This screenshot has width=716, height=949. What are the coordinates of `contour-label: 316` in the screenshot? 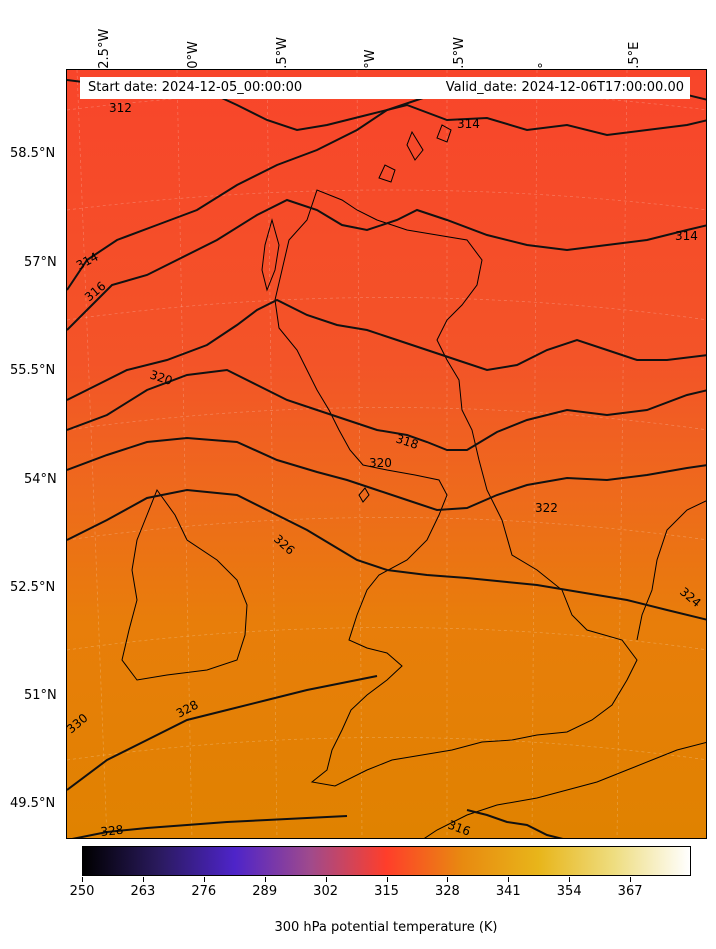 It's located at (459, 828).